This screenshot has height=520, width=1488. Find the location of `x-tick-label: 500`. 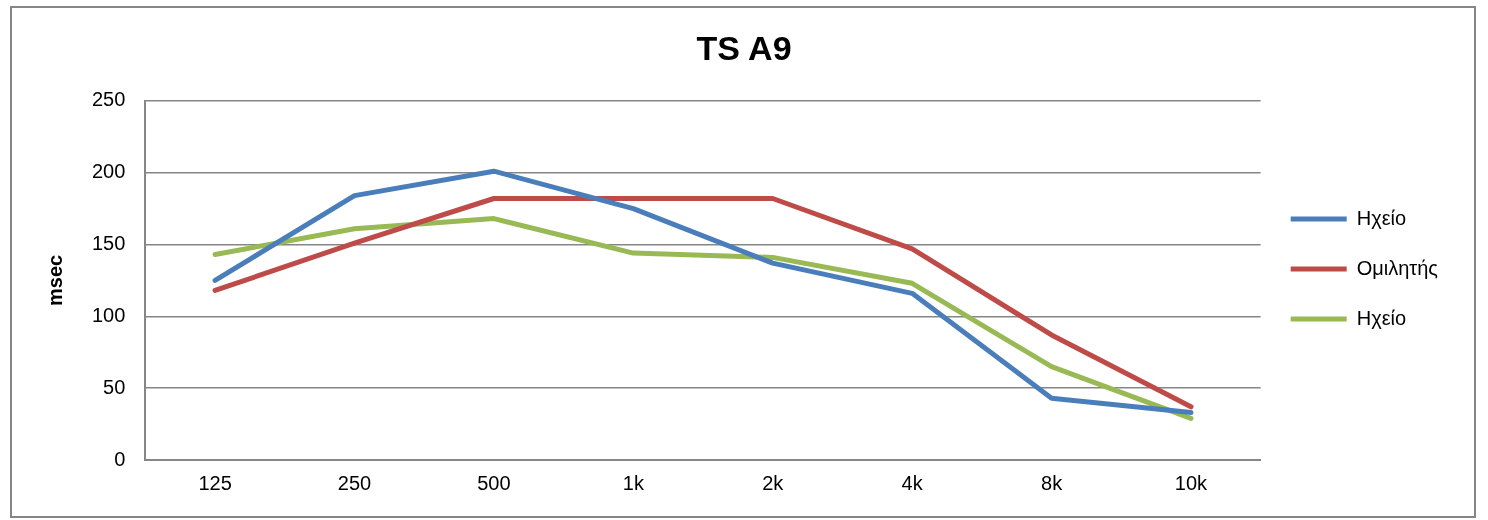

x-tick-label: 500 is located at coordinates (494, 482).